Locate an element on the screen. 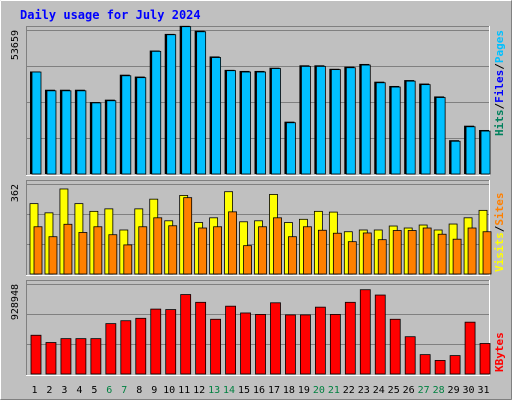  x-tick-label-day-23: 23 is located at coordinates (364, 390).